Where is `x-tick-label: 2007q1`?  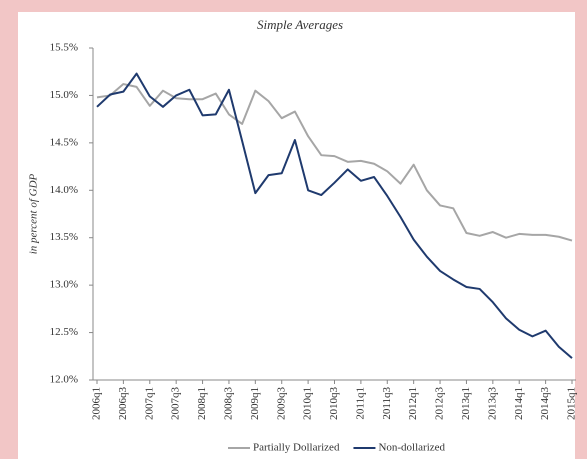
x-tick-label: 2007q1 is located at coordinates (149, 403).